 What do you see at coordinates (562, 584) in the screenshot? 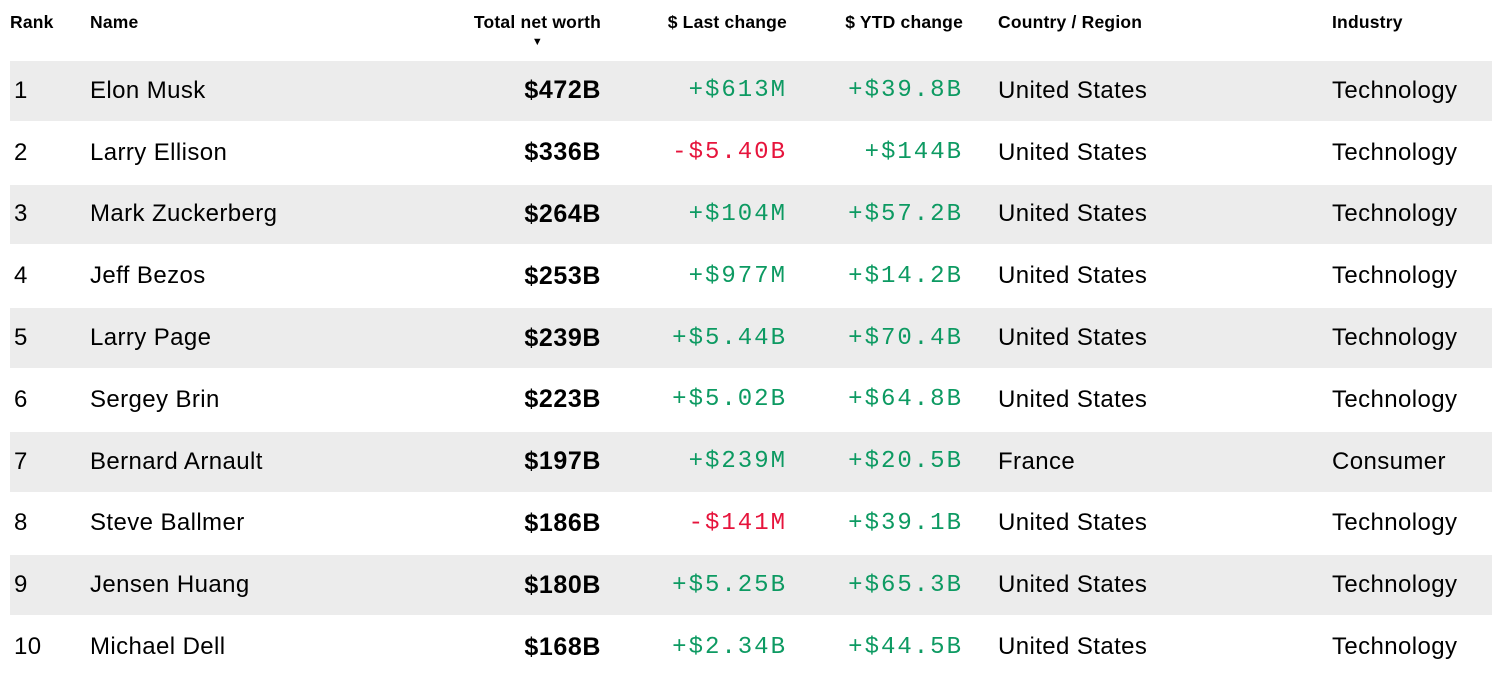
I see `net-worth-cell: $180B` at bounding box center [562, 584].